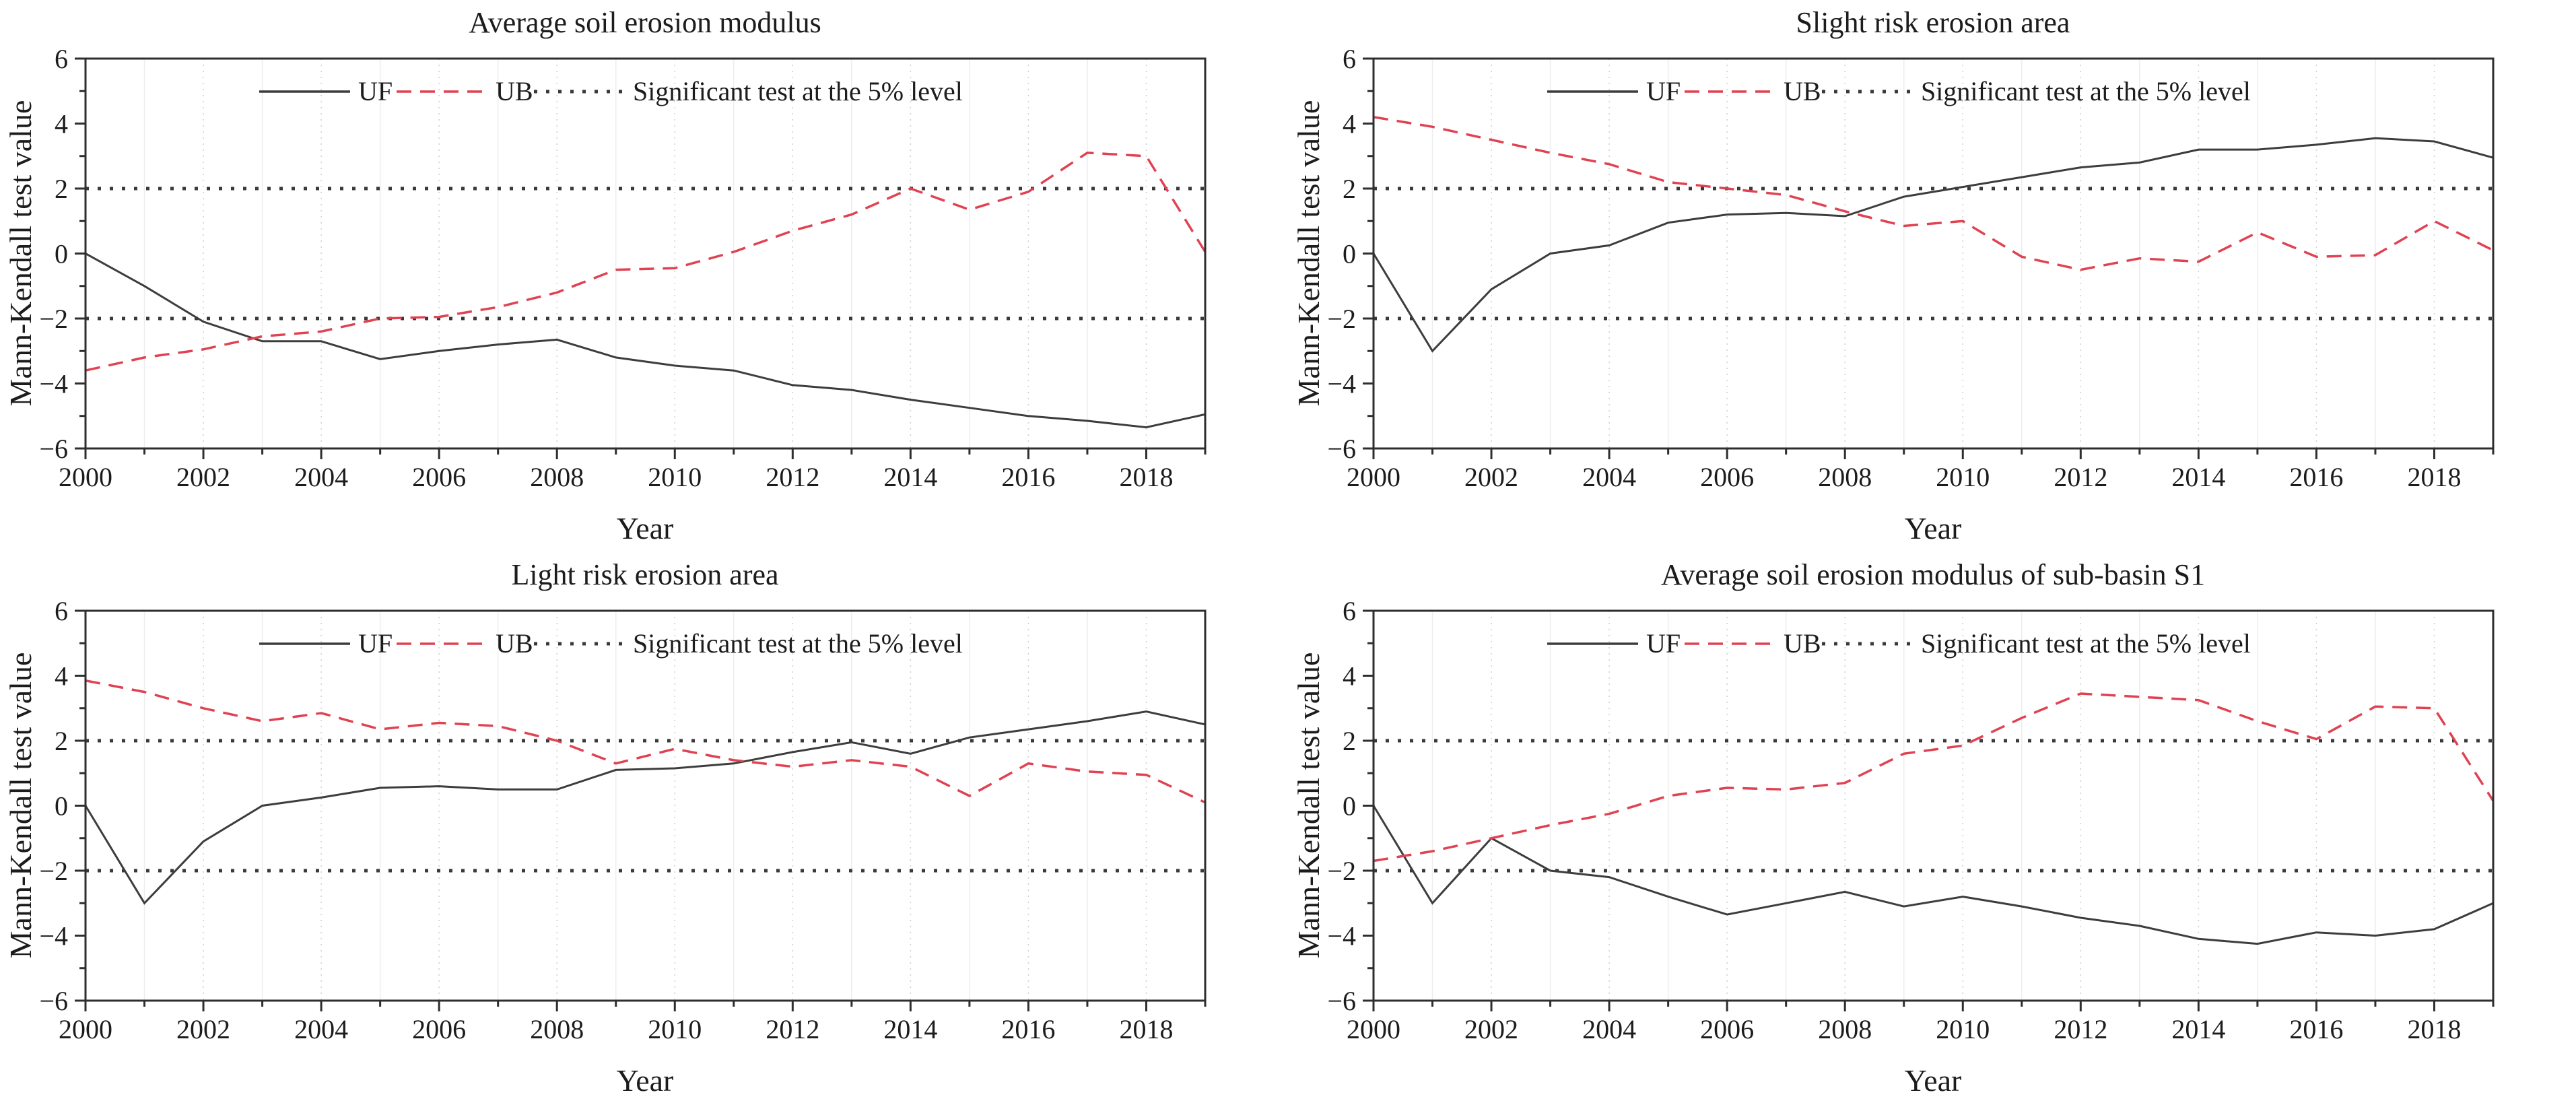 This screenshot has height=1105, width=2576. What do you see at coordinates (1933, 22) in the screenshot?
I see `chart-title: Slight risk erosion area` at bounding box center [1933, 22].